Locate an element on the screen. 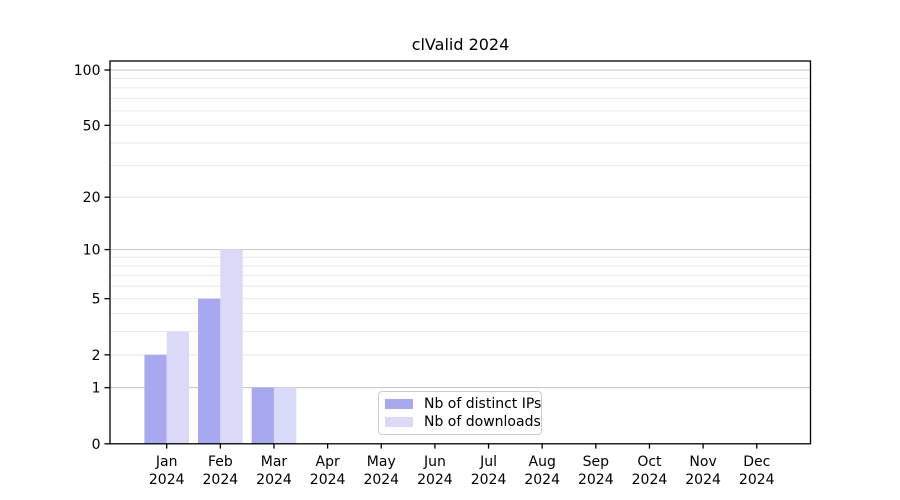  y-tick-label: 1 is located at coordinates (96, 389).